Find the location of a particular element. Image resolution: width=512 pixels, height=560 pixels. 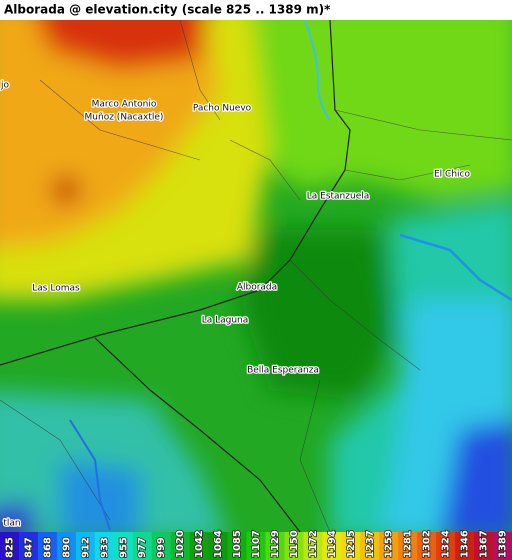

legend-label: 825 is located at coordinates (9, 547).